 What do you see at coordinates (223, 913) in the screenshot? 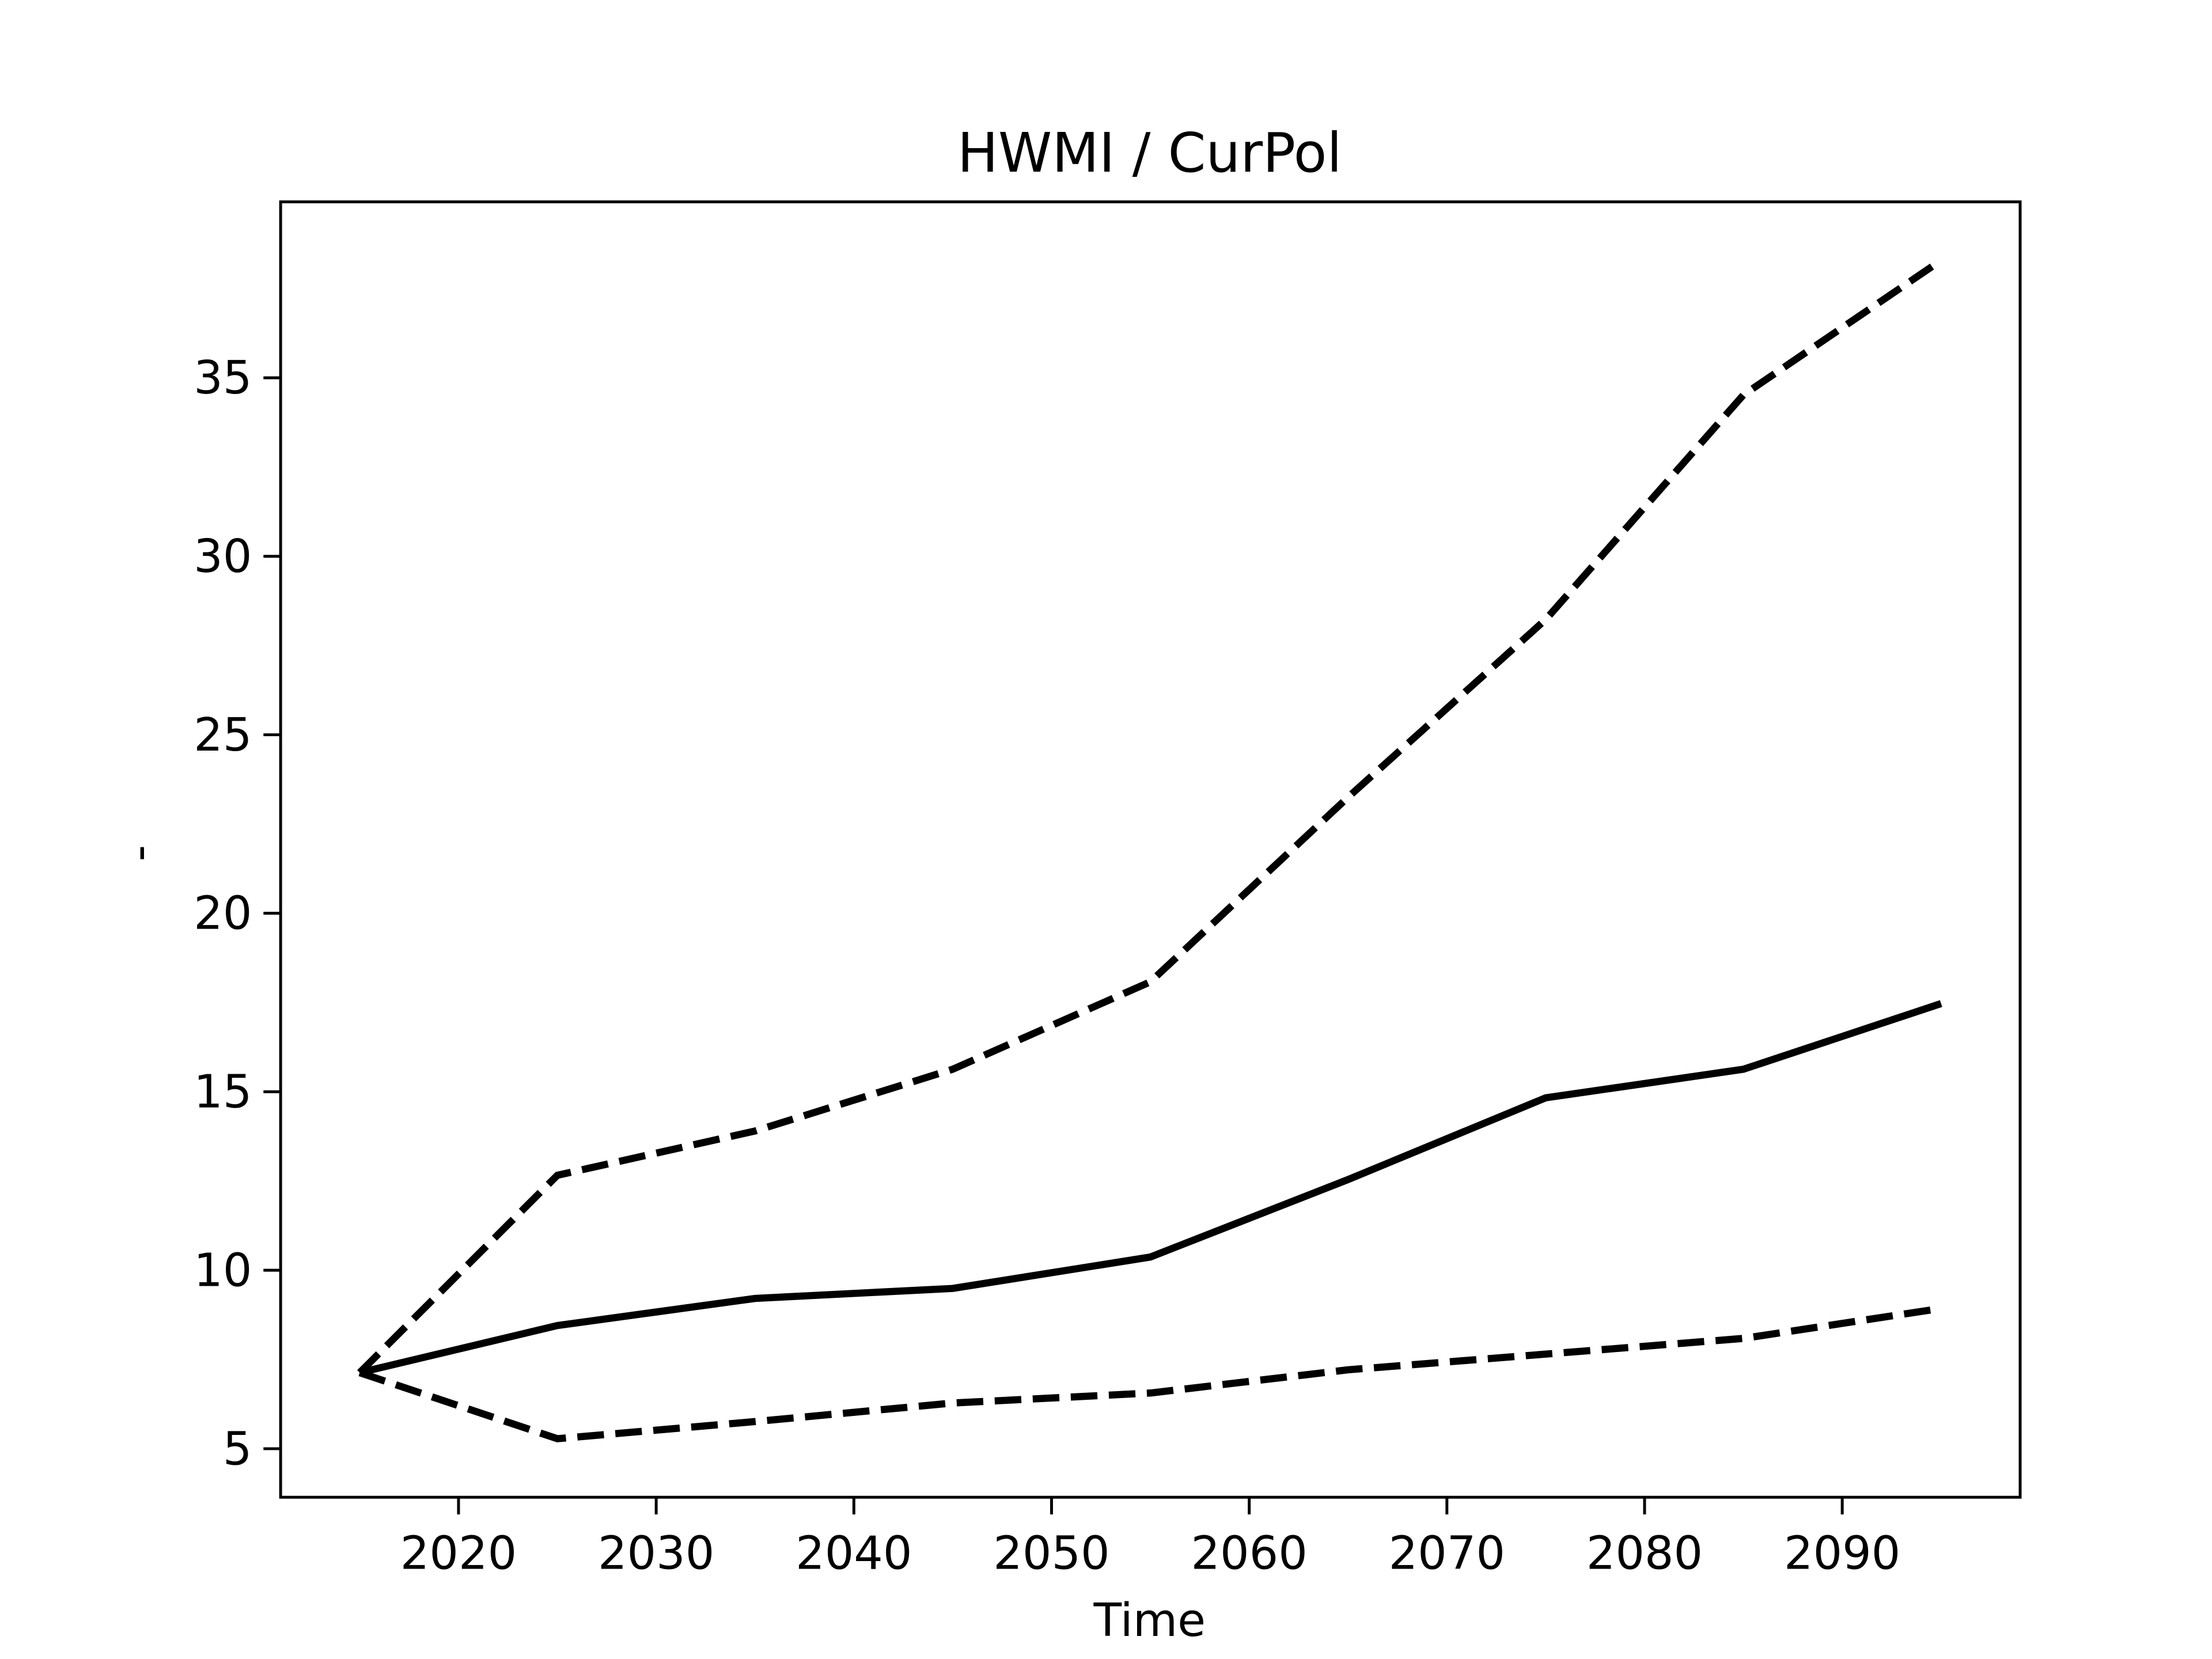
I see `y-tick-label: 20` at bounding box center [223, 913].